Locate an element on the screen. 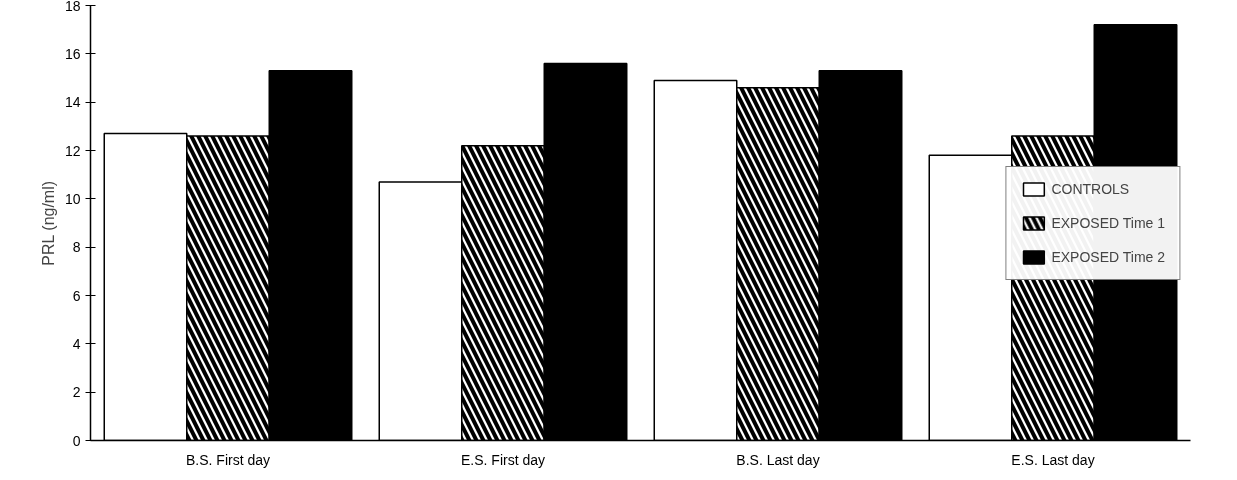  y-tick-label: 4 is located at coordinates (76, 343).